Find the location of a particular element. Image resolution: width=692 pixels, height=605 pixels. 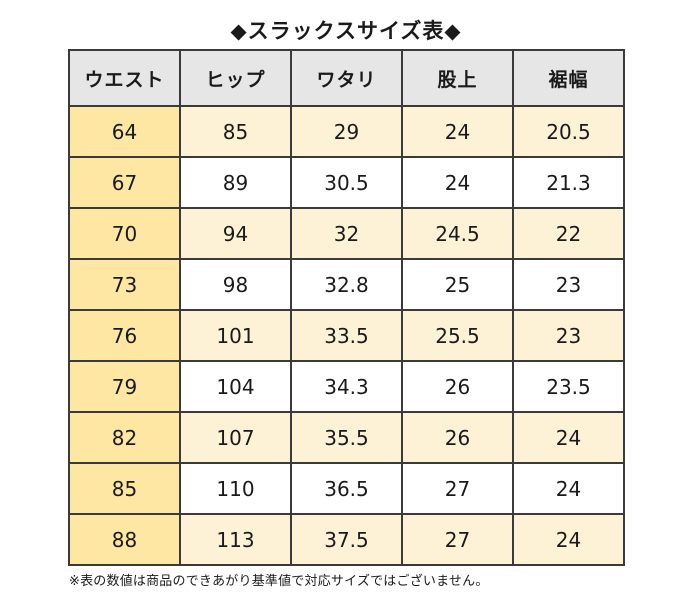

cell-hip: 98 is located at coordinates (235, 284).